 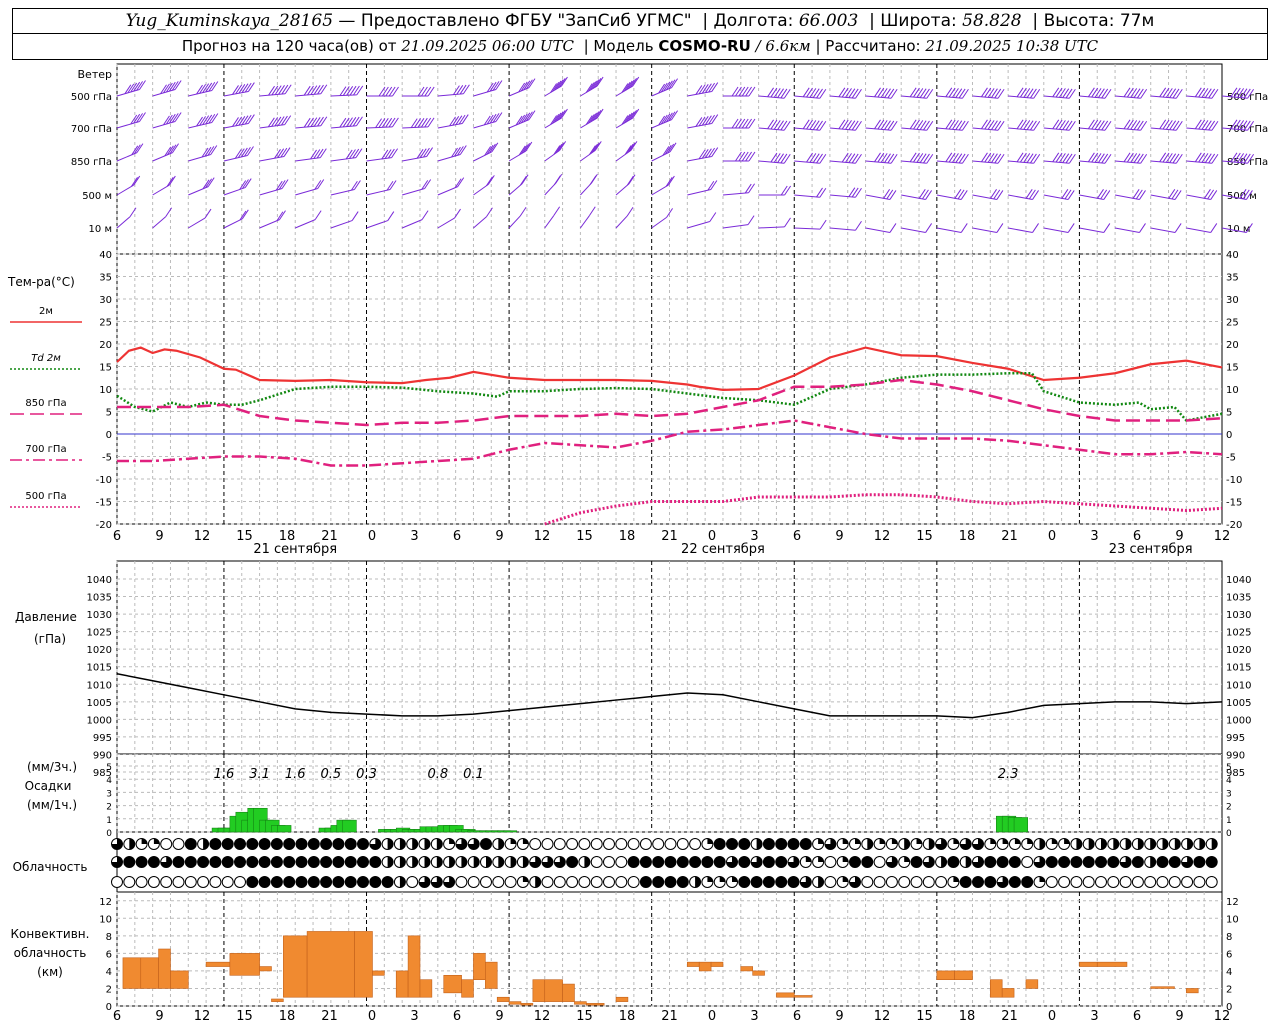 What do you see at coordinates (1238, 615) in the screenshot?
I see `pres-y-tick-right: 1030` at bounding box center [1238, 615].